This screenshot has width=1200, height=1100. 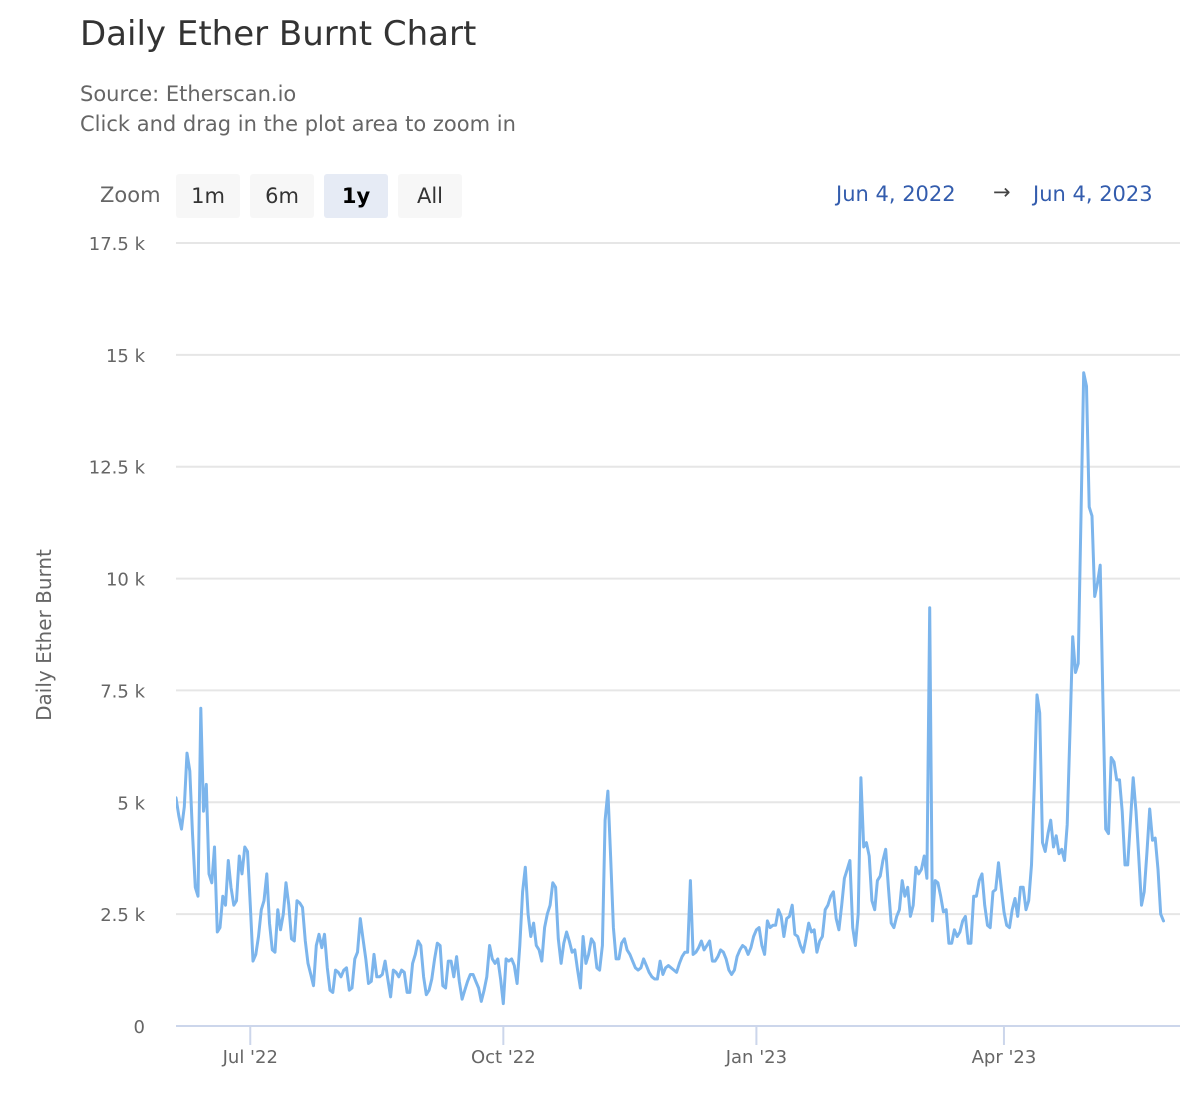 What do you see at coordinates (1004, 1057) in the screenshot?
I see `x-tick-label: Apr '23` at bounding box center [1004, 1057].